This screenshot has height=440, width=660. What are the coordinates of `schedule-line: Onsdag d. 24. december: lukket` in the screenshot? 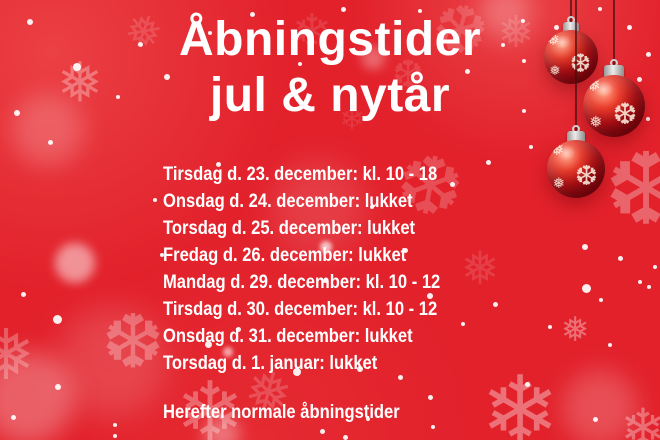 It's located at (288, 201).